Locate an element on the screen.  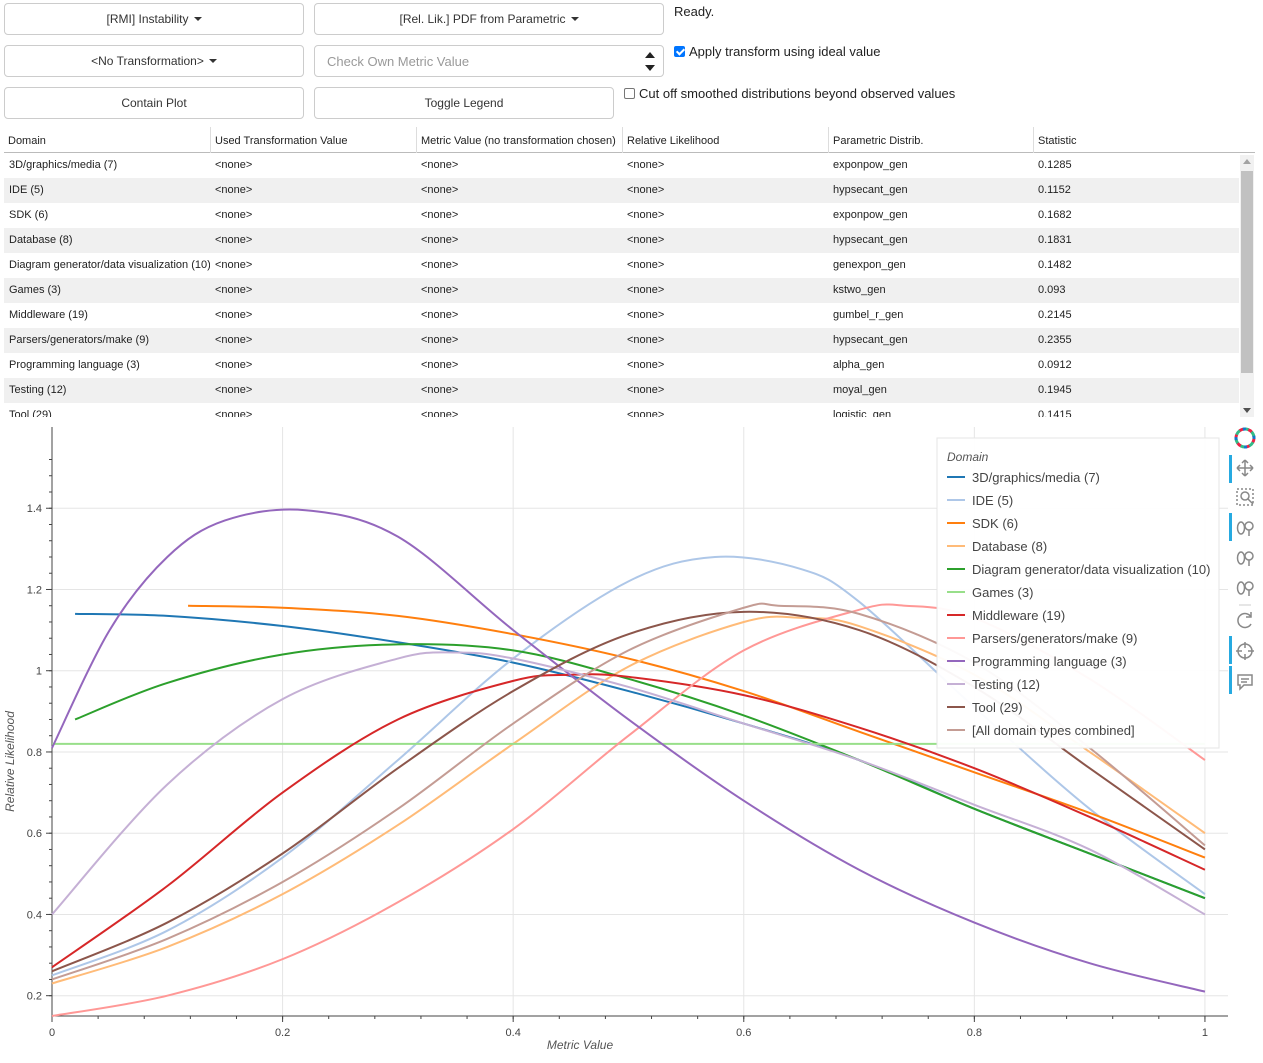
plot-type-dropdown-label: [Rel. Lik.] PDF from Parametric is located at coordinates (482, 19).